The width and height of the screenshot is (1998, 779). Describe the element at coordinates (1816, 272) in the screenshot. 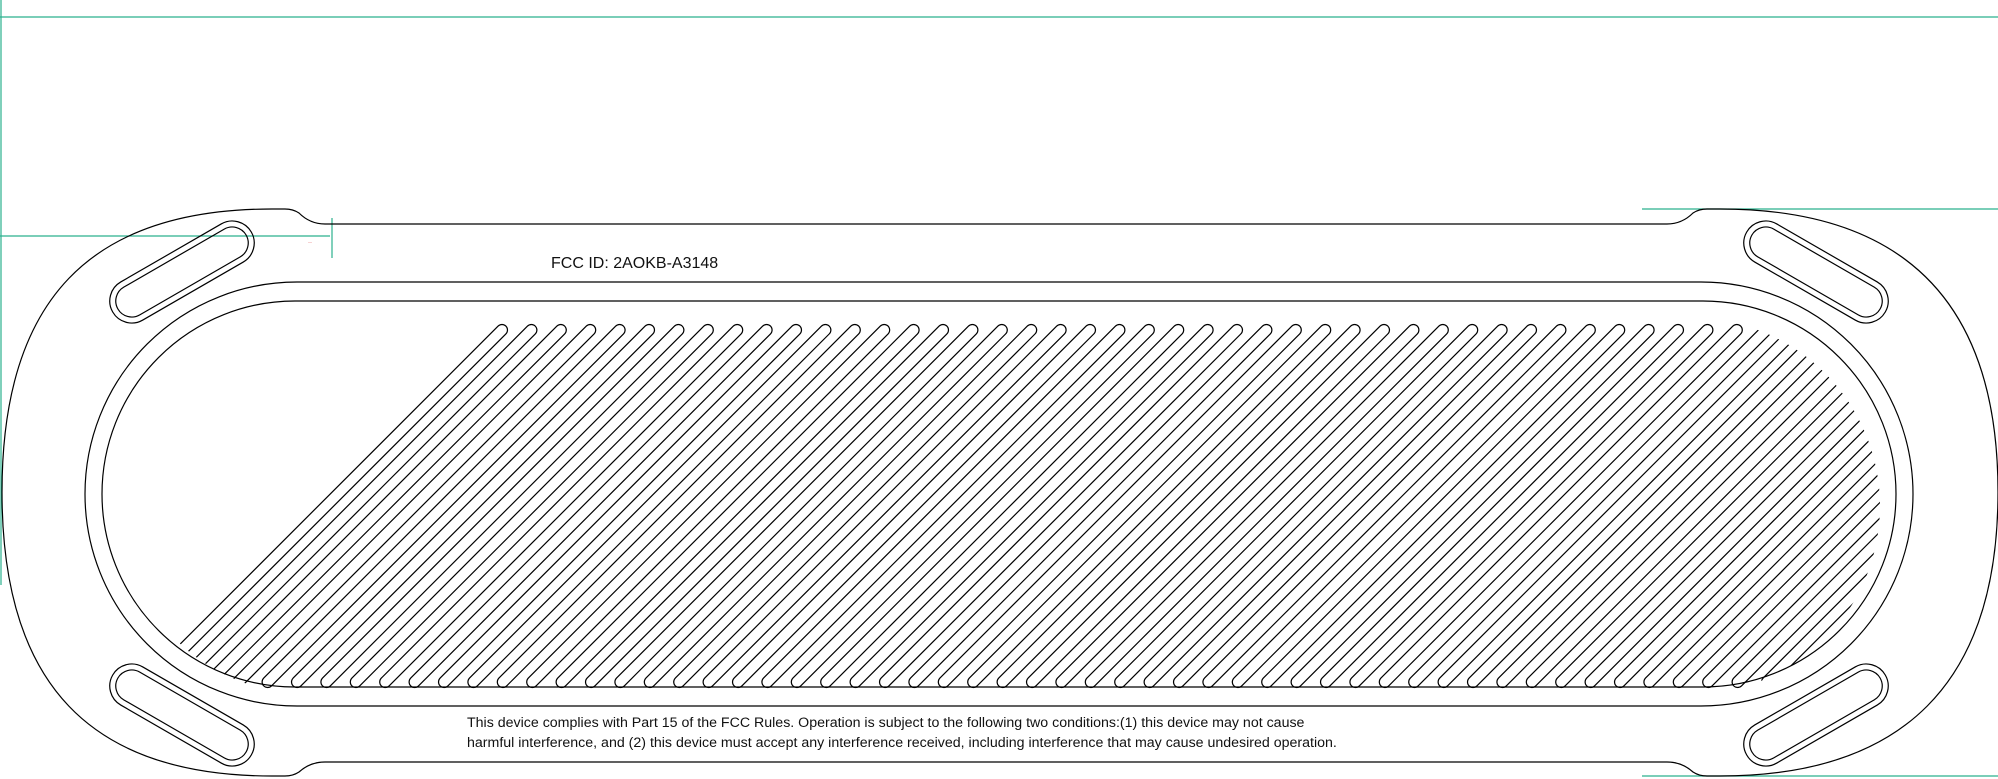

I see `mounting-slot-top-right` at that location.